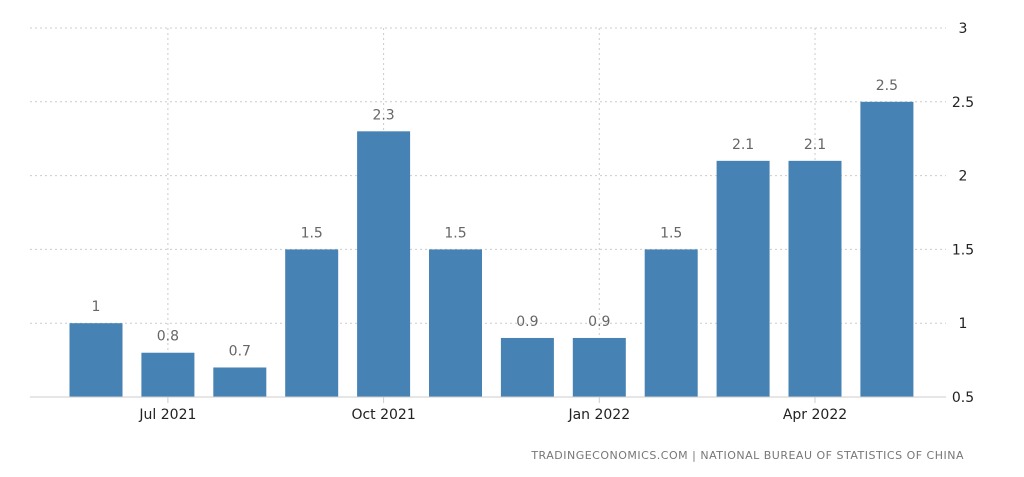 This screenshot has width=1024, height=477. What do you see at coordinates (815, 415) in the screenshot?
I see `x-tick-label: Apr 2022` at bounding box center [815, 415].